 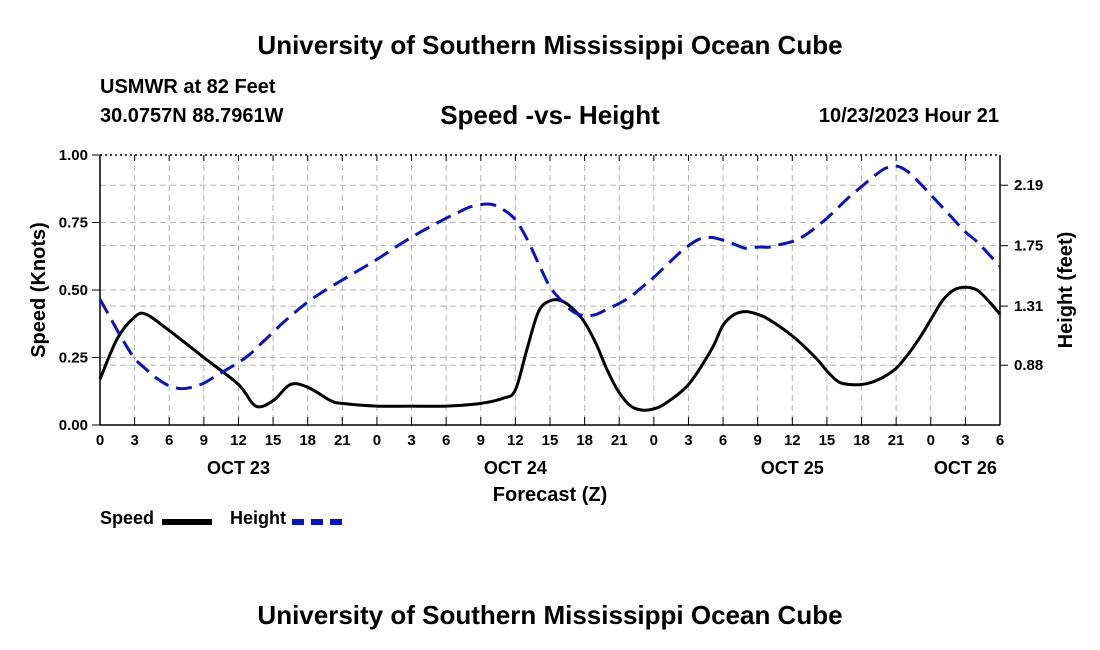 What do you see at coordinates (73, 155) in the screenshot?
I see `y-tick-label: 1.00` at bounding box center [73, 155].